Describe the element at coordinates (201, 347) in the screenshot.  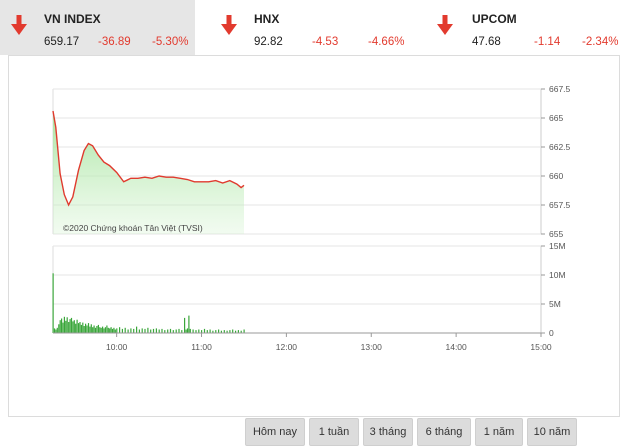
I see `x-tick-label: 11:00` at that location.